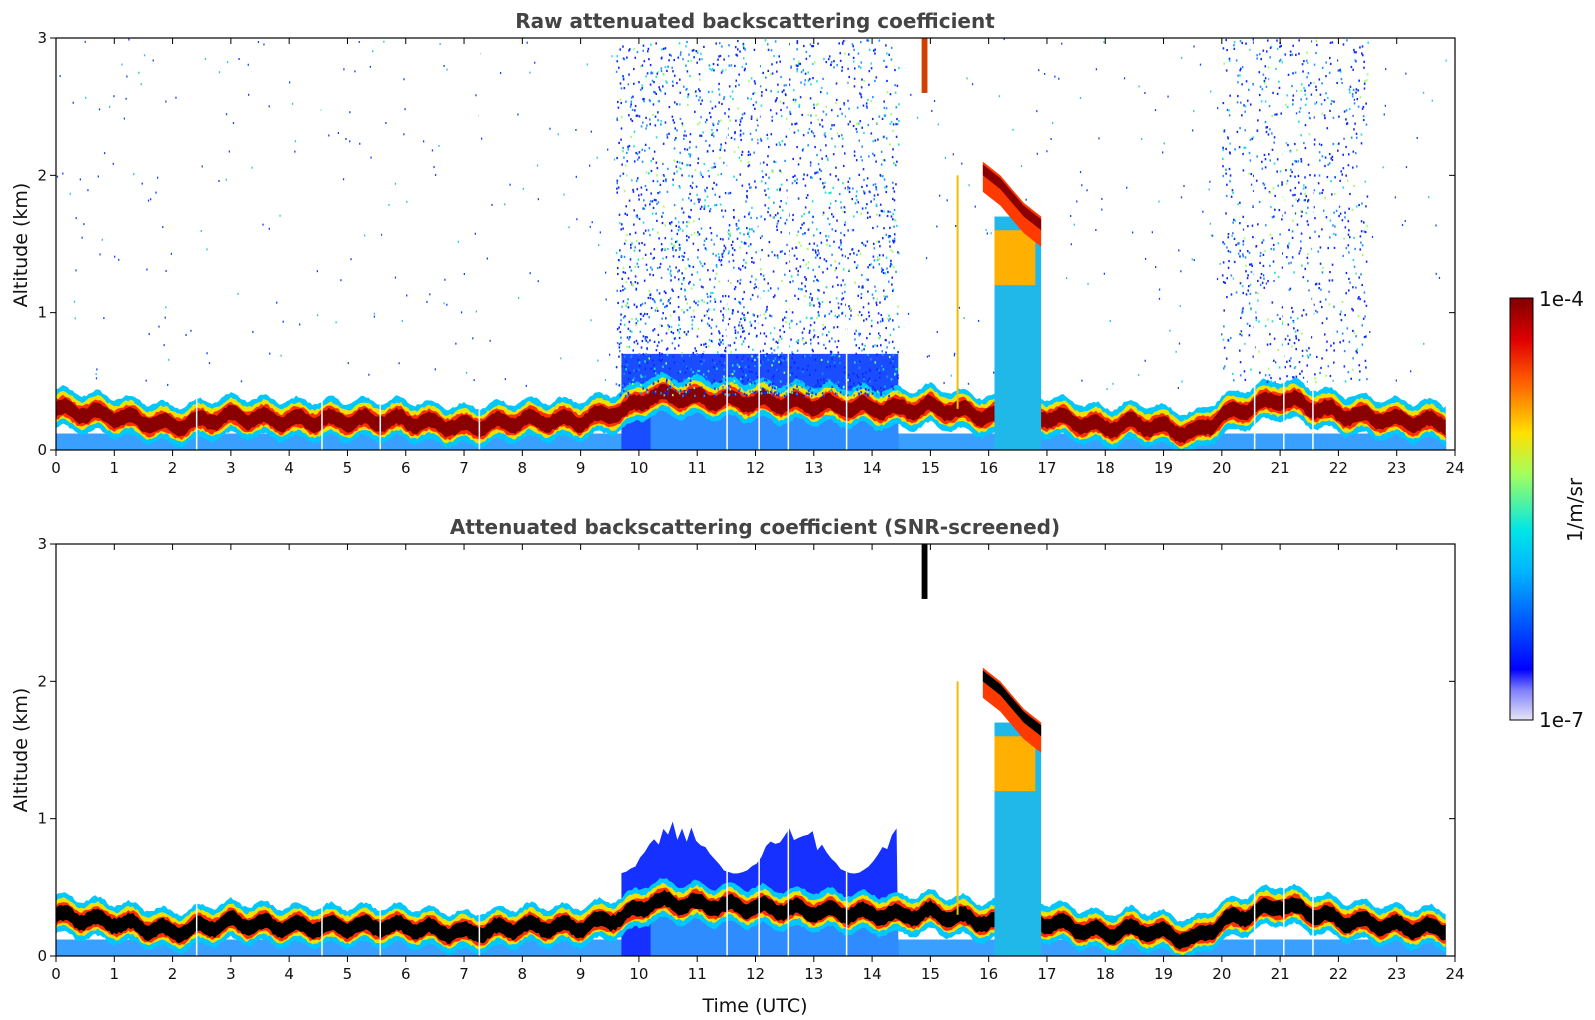 This screenshot has width=1595, height=1020. What do you see at coordinates (42, 175) in the screenshot?
I see `y-tick-label: 2` at bounding box center [42, 175].